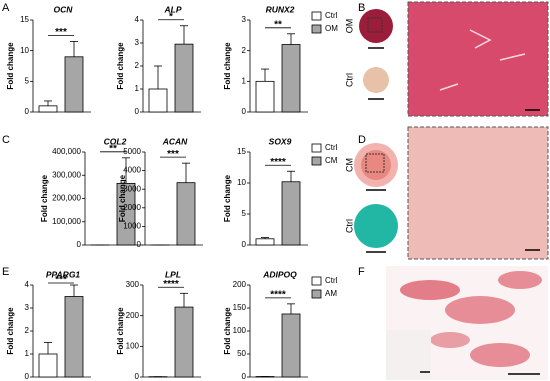 The width and height of the screenshot is (550, 381). What do you see at coordinates (6, 140) in the screenshot?
I see `panel-label: C` at bounding box center [6, 140].